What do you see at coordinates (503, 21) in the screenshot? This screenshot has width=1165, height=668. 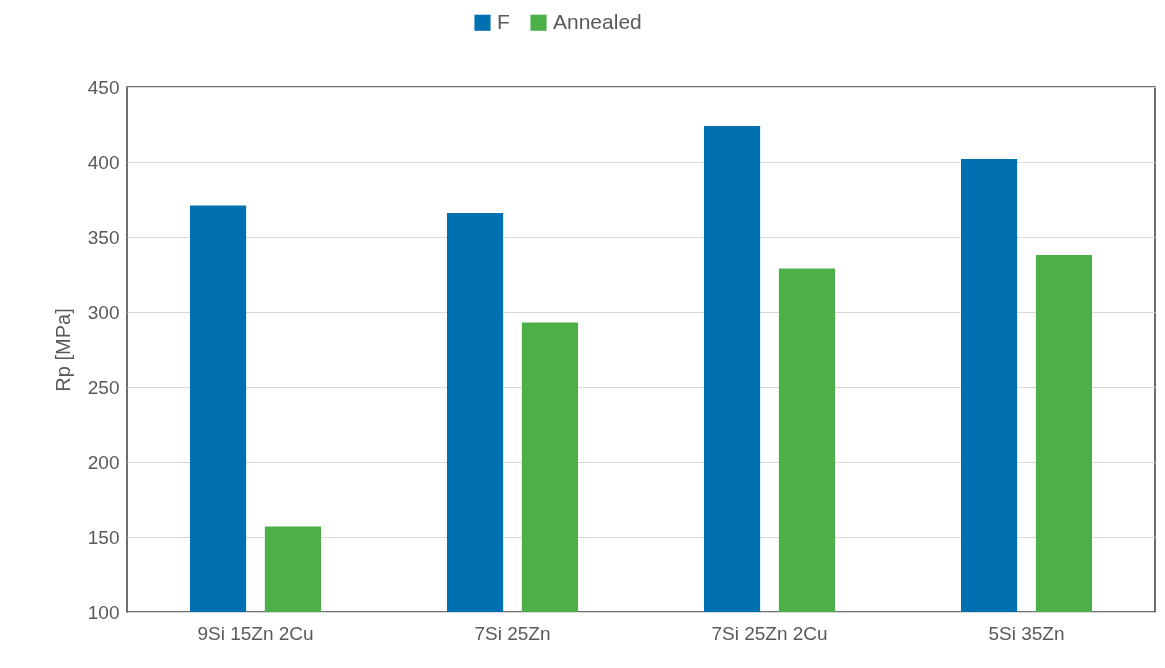 I see `legend-label: F` at bounding box center [503, 21].